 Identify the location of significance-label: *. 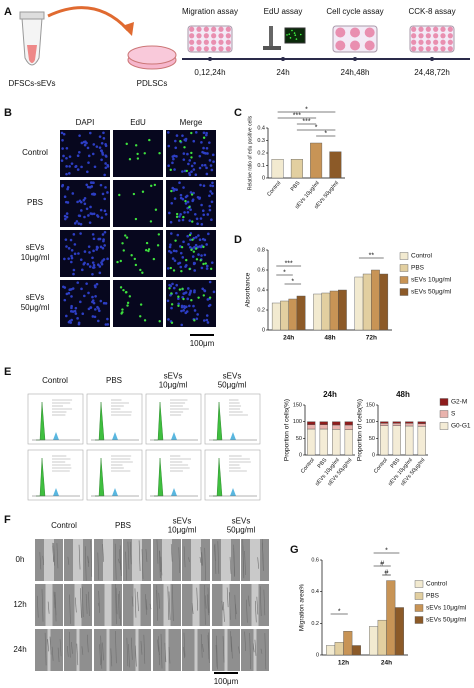
(292, 281).